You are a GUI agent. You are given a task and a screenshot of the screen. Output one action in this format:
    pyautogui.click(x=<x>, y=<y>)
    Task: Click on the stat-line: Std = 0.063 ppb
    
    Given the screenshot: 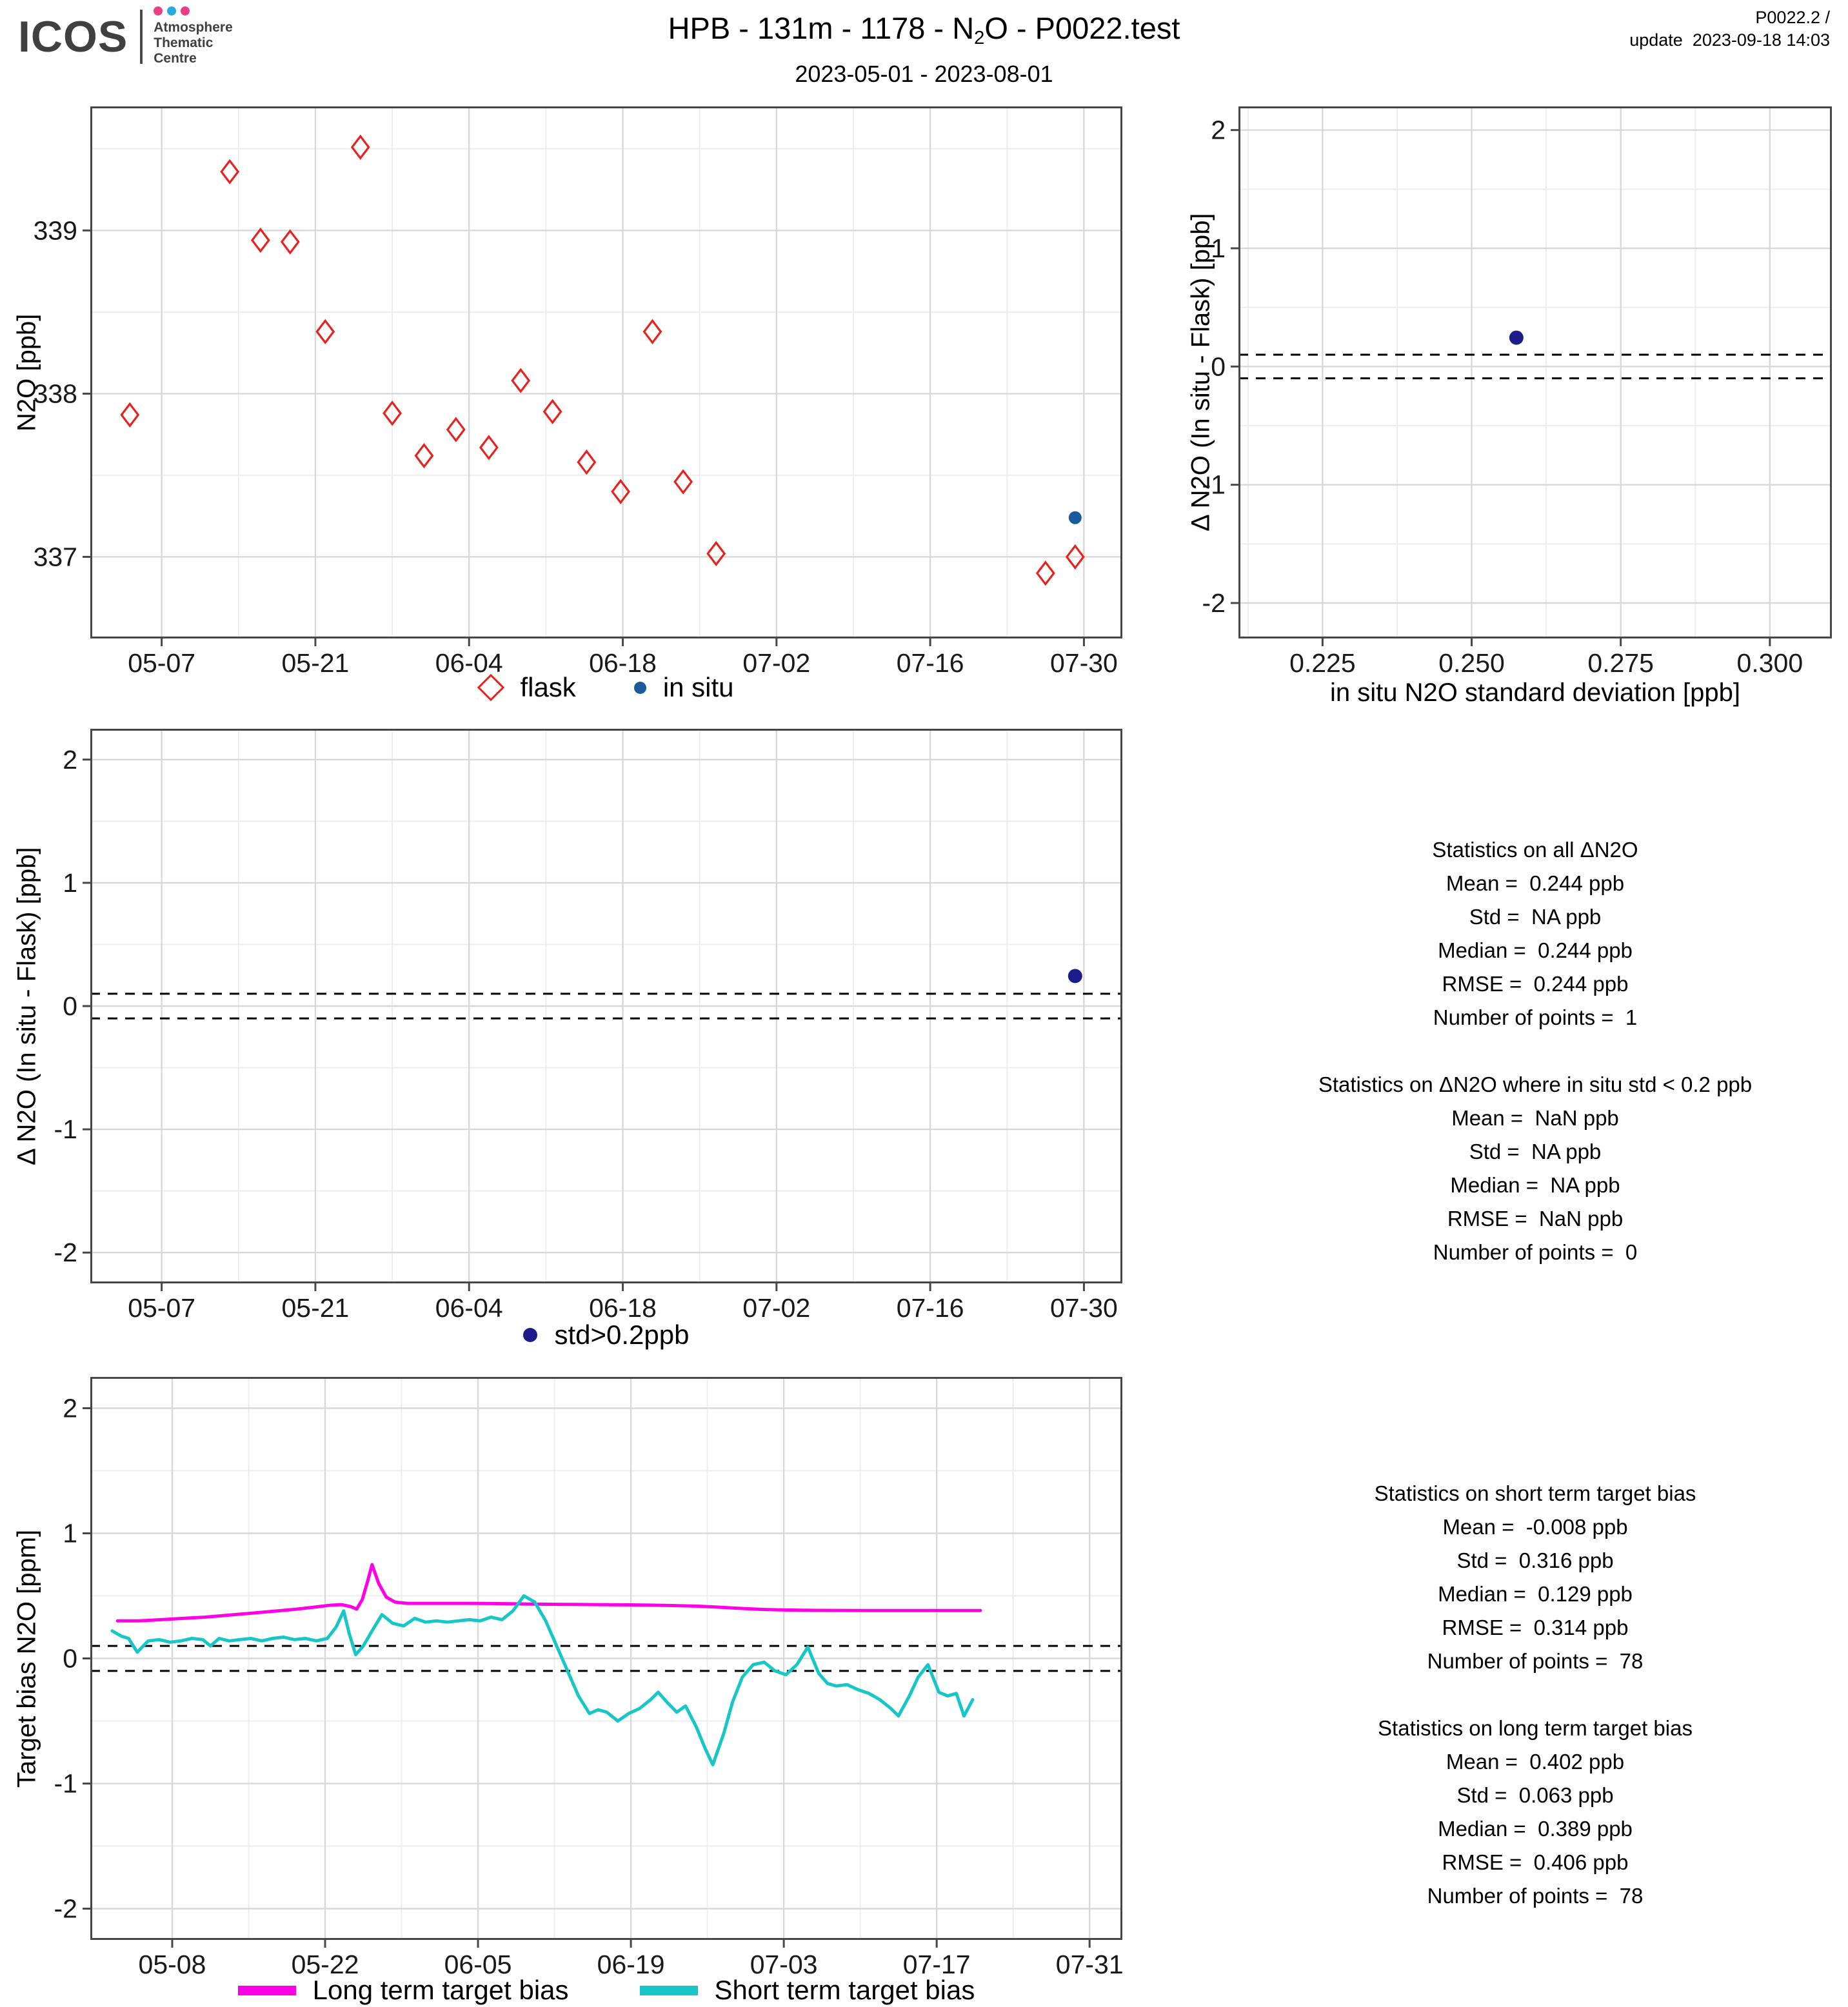 What is the action you would take?
    pyautogui.click(x=1535, y=1795)
    